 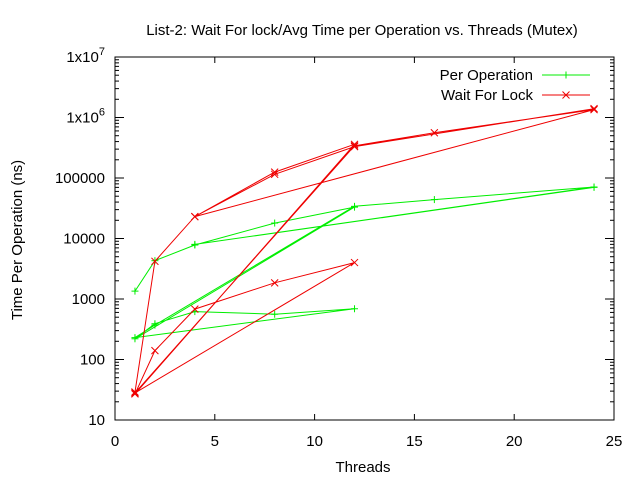 I want to click on x-axis-label: Threads, so click(x=362, y=467).